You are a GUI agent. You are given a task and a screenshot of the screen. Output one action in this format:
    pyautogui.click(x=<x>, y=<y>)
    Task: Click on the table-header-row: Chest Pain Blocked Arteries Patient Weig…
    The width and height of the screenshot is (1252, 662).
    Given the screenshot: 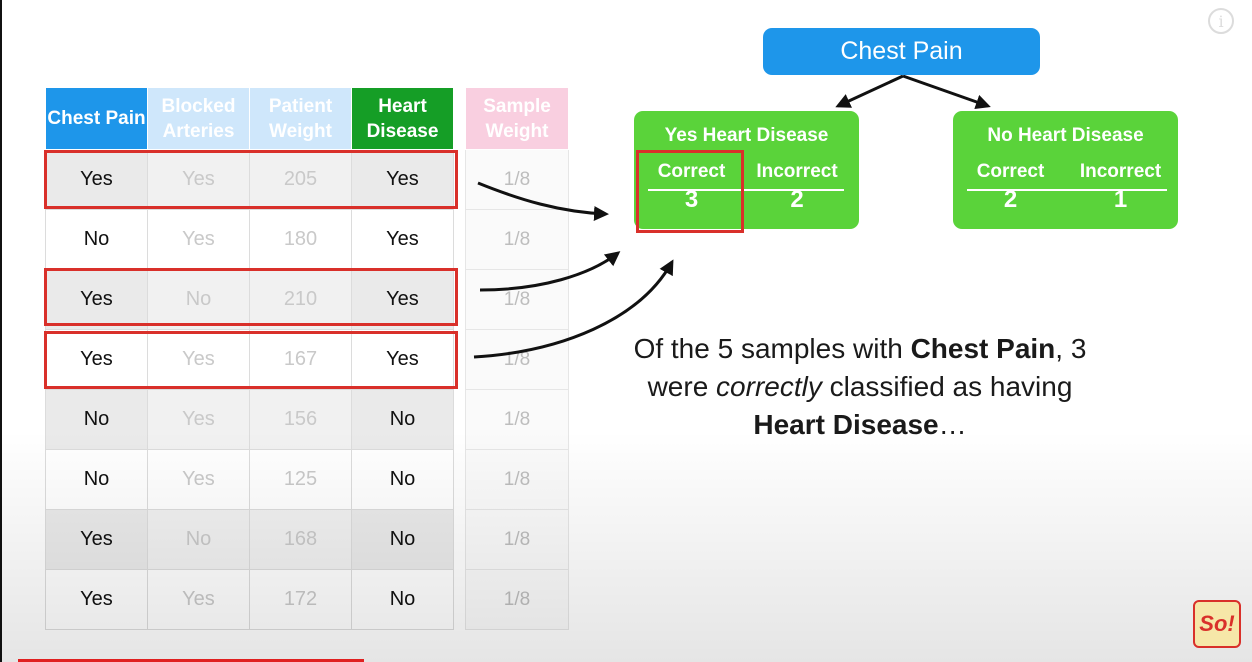 What is the action you would take?
    pyautogui.click(x=249, y=118)
    